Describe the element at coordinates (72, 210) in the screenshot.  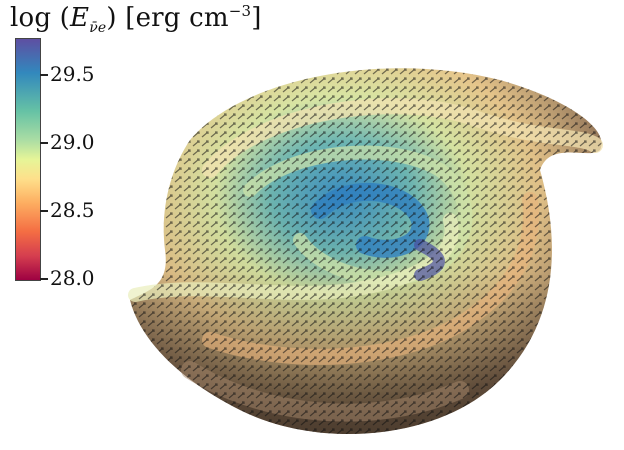
I see `tick-label: 28.5` at that location.